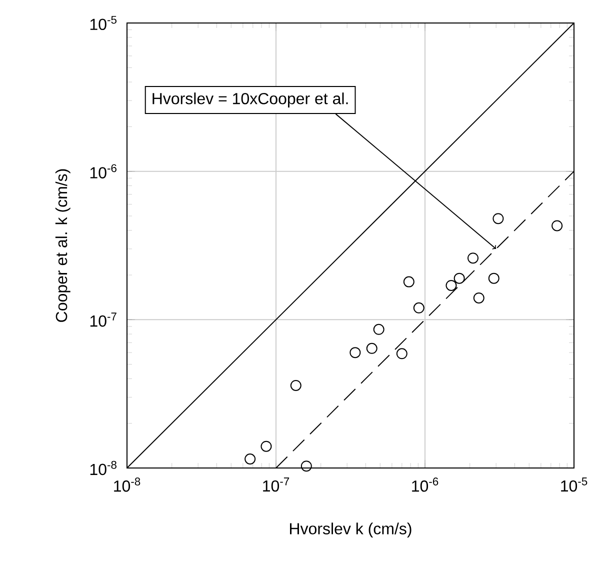 Image resolution: width=598 pixels, height=568 pixels. I want to click on annotation: Hvorslev = 10xCooper et al., so click(250, 100).